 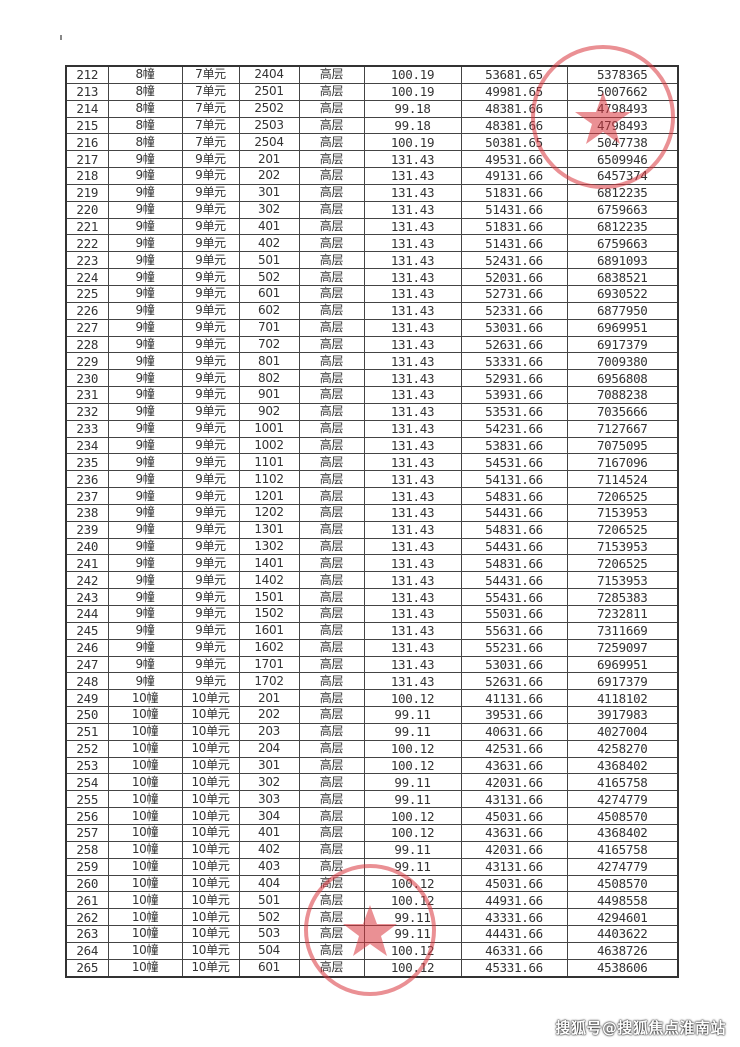 I want to click on table-row: 234 9幢 9单元 1002 高层 131.43 53831.66 7075095, so click(x=372, y=445).